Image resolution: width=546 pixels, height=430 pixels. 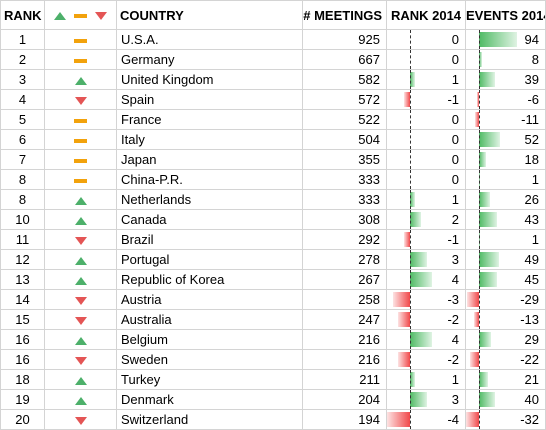 What do you see at coordinates (426, 399) in the screenshot?
I see `rank-2014-cell: 3` at bounding box center [426, 399].